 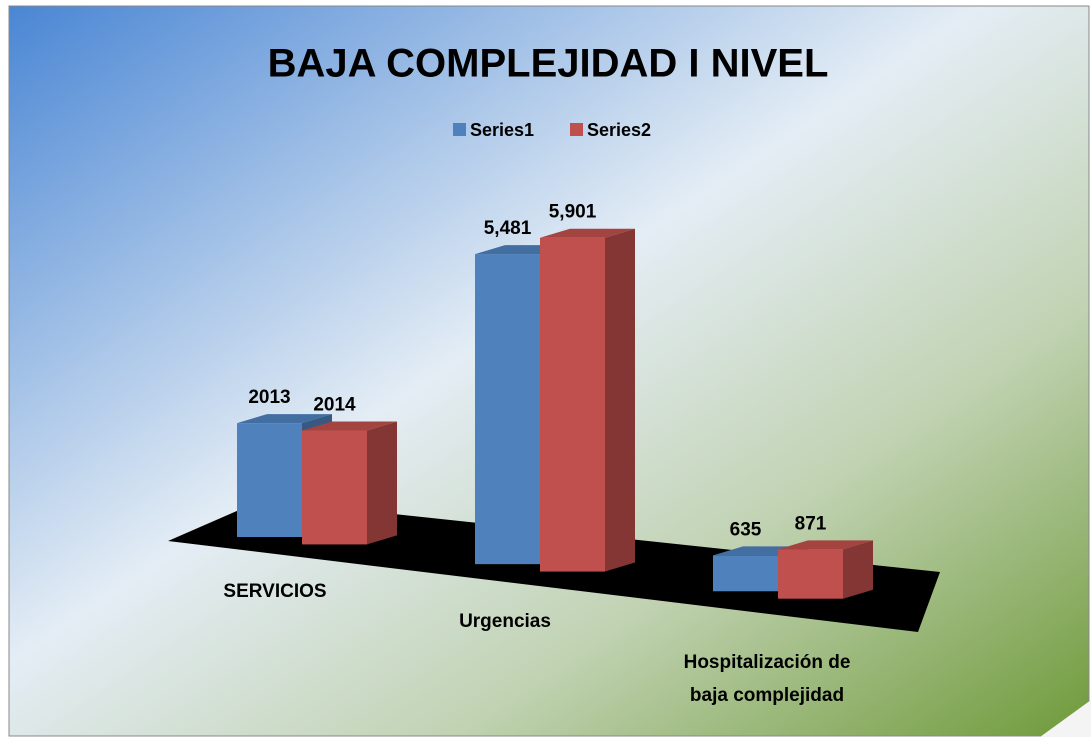 What do you see at coordinates (275, 591) in the screenshot?
I see `category-label: SERVICIOS` at bounding box center [275, 591].